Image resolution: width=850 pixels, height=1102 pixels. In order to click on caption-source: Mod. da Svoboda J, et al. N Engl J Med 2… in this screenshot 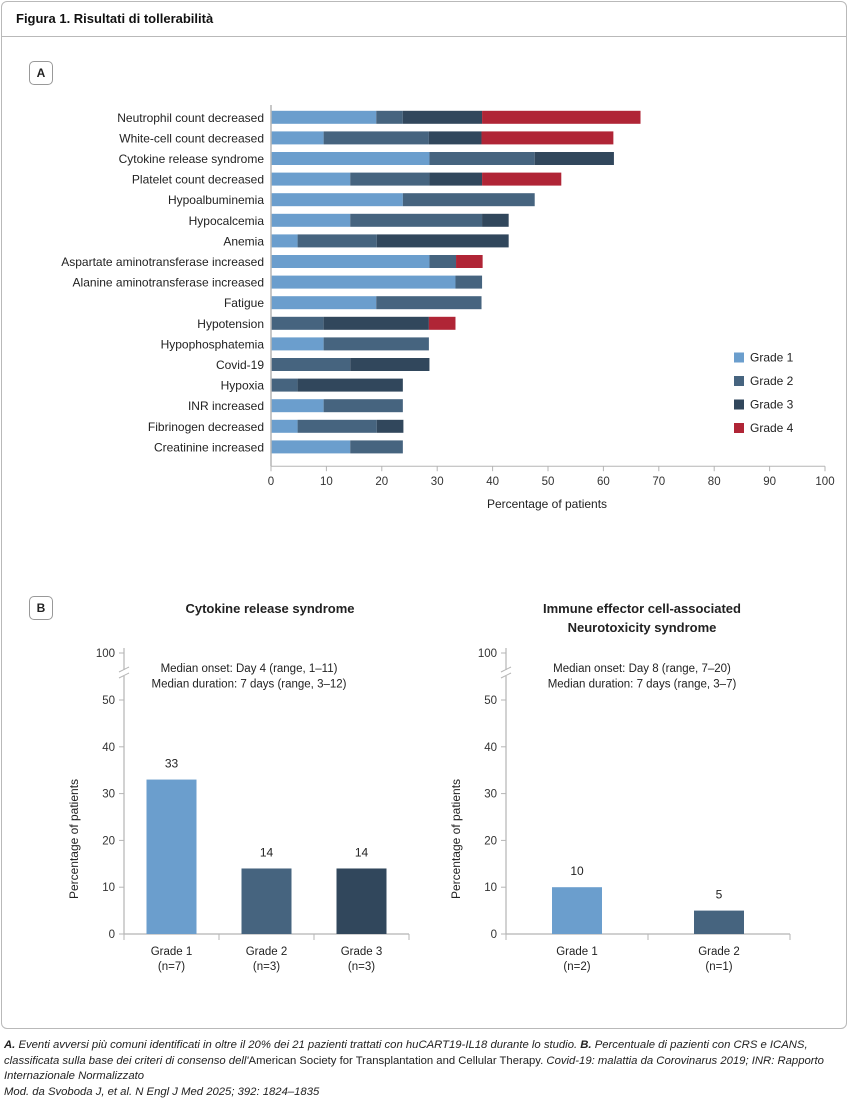, I will do `click(162, 1091)`.